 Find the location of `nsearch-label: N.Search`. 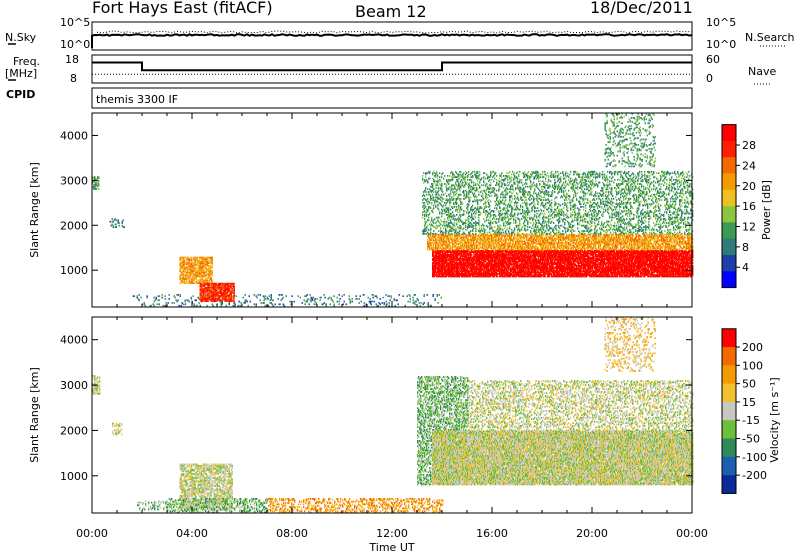

nsearch-label: N.Search is located at coordinates (770, 37).